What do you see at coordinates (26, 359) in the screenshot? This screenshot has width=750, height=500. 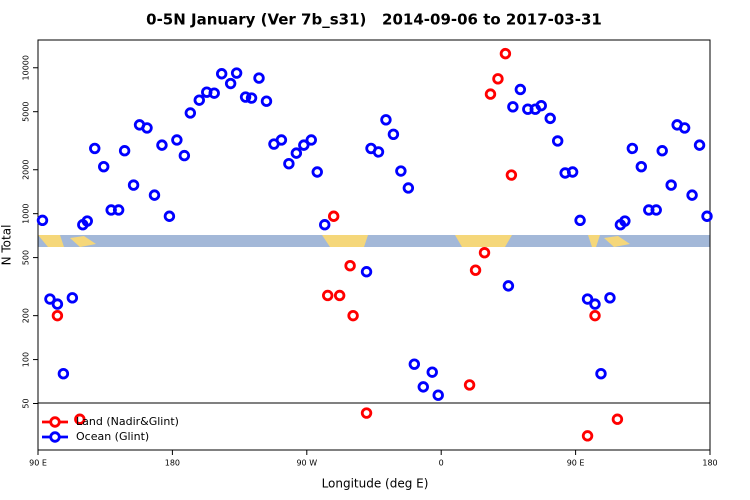 I see `y-tick-label: 100` at bounding box center [26, 359].